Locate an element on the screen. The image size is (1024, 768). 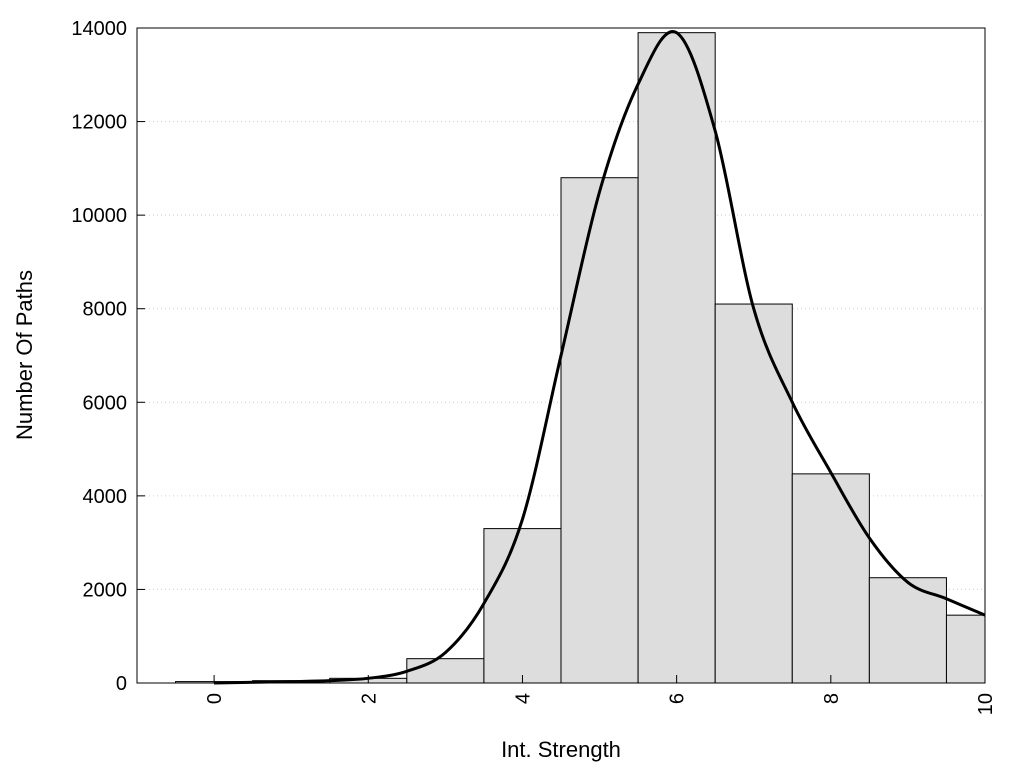
y-tick-label-2: 4000 is located at coordinates (105, 497).